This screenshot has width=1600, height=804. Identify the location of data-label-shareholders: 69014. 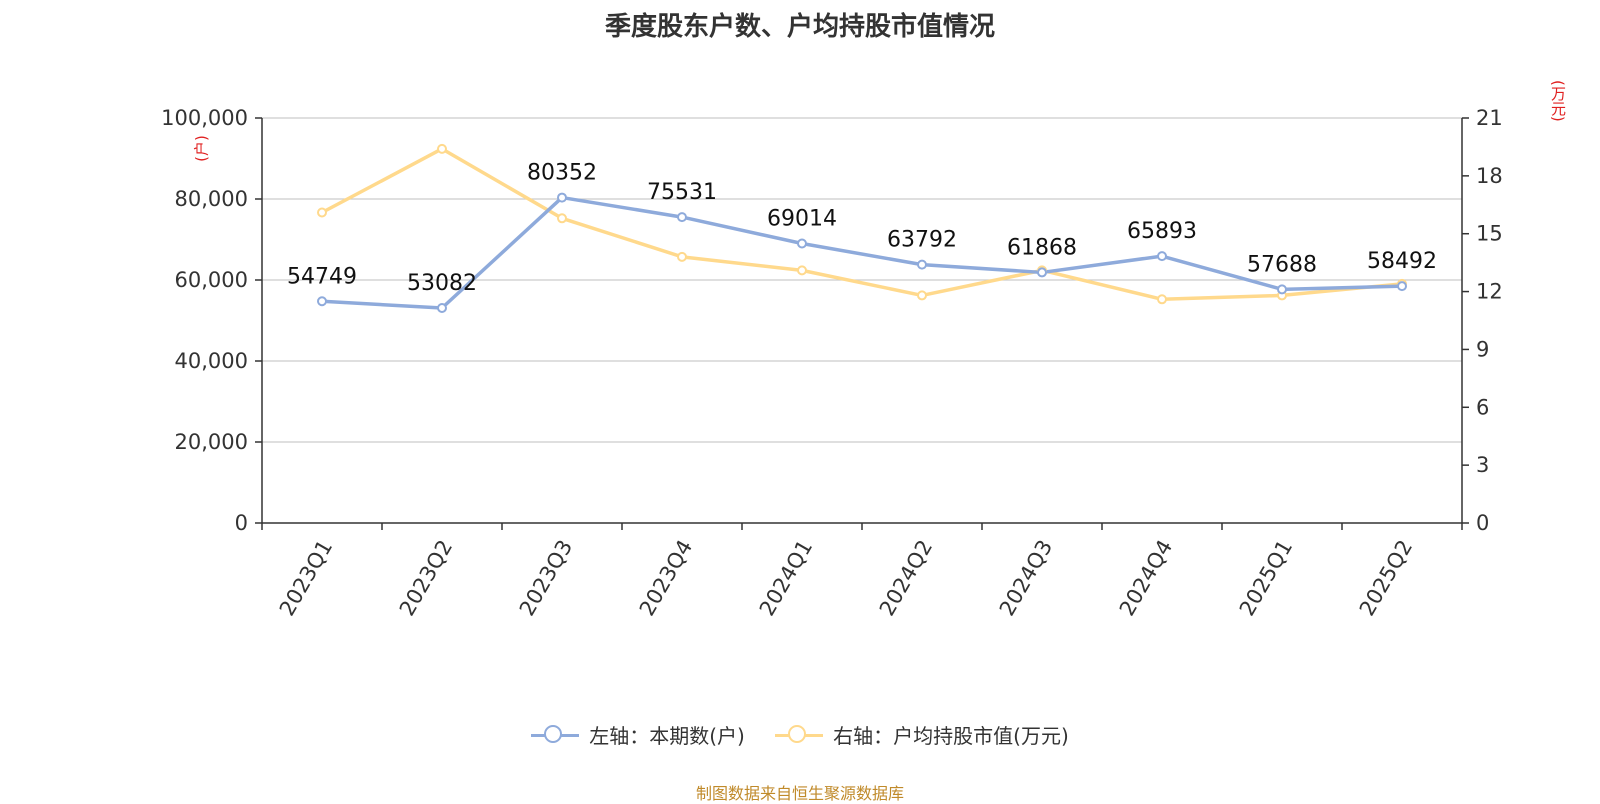
(802, 218).